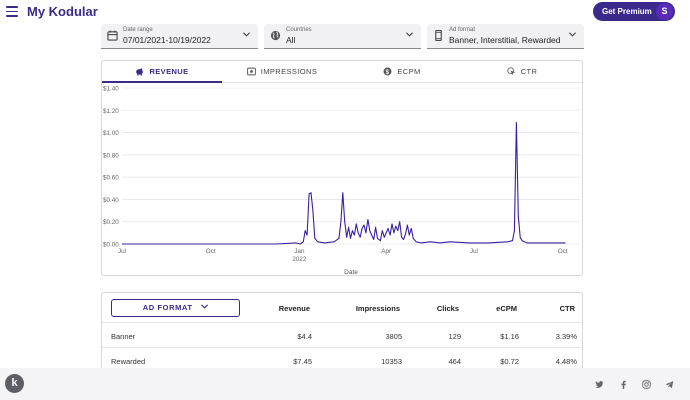  Describe the element at coordinates (128, 361) in the screenshot. I see `row-format-name: Rewarded` at that location.